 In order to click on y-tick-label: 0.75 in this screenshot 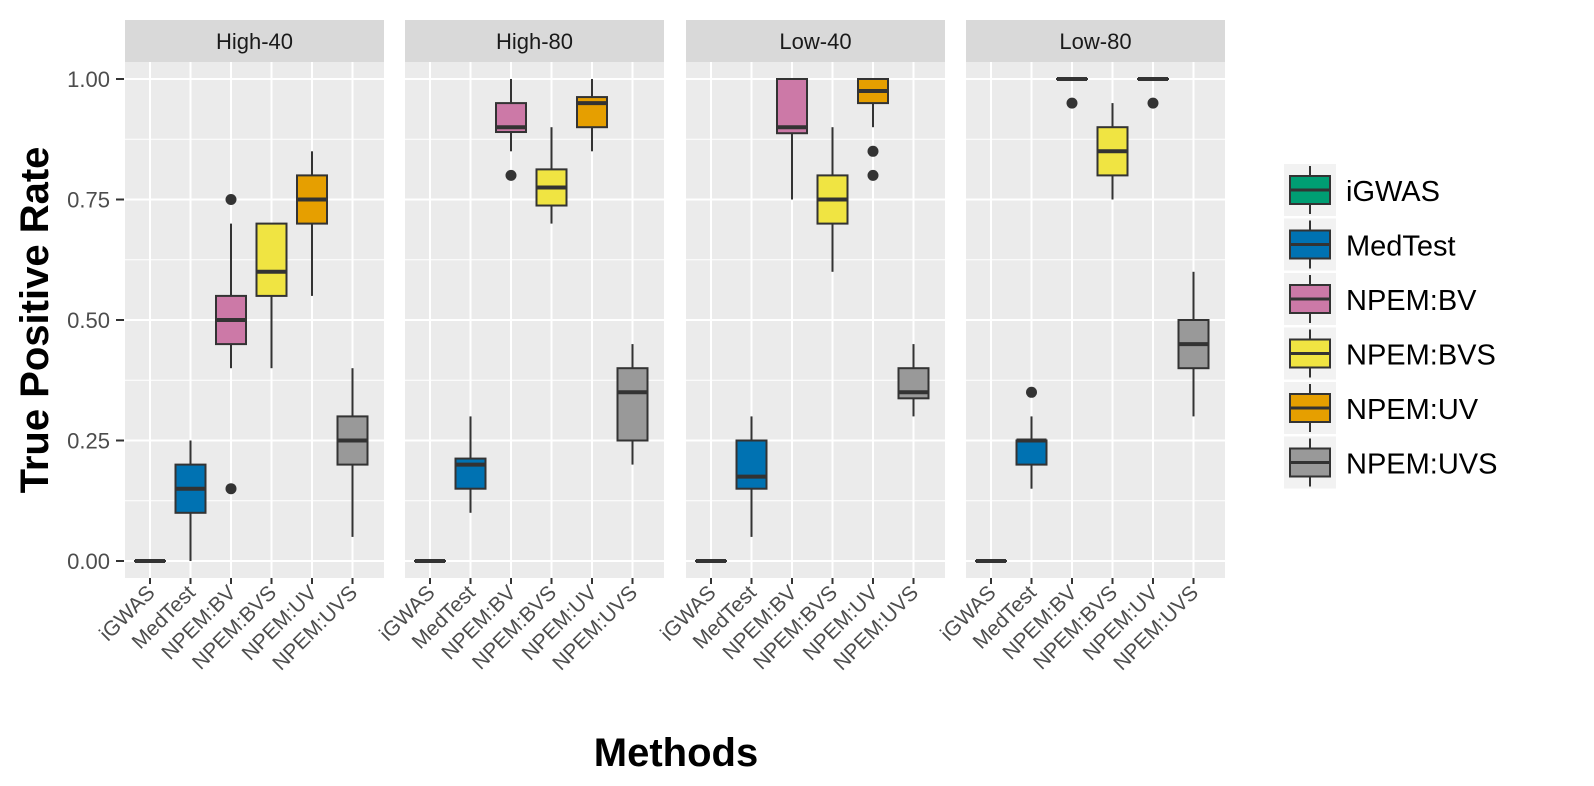, I will do `click(88, 200)`.